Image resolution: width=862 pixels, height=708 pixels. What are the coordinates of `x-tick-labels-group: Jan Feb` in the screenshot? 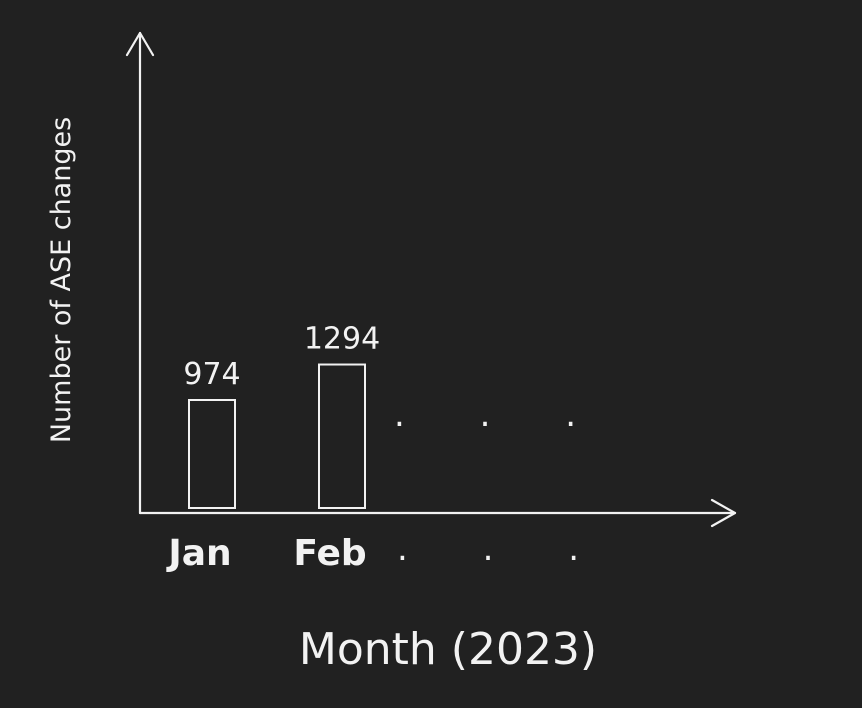 It's located at (265, 553).